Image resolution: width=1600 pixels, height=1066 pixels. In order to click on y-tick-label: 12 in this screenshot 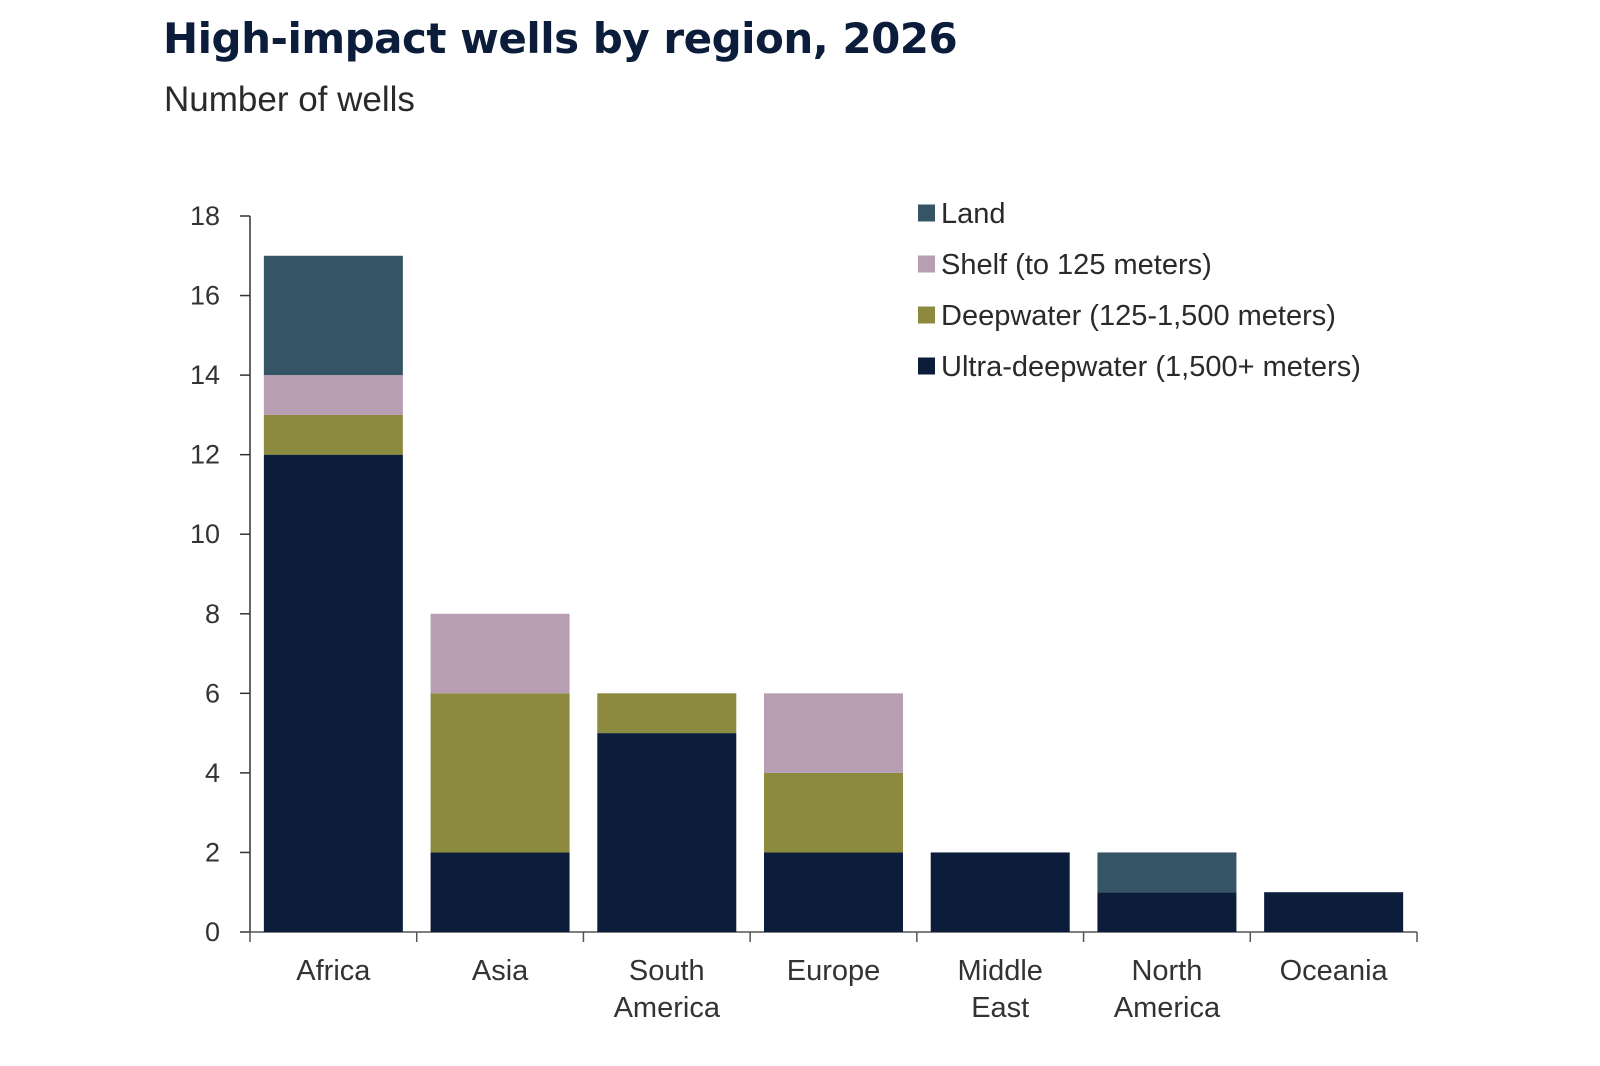, I will do `click(205, 455)`.